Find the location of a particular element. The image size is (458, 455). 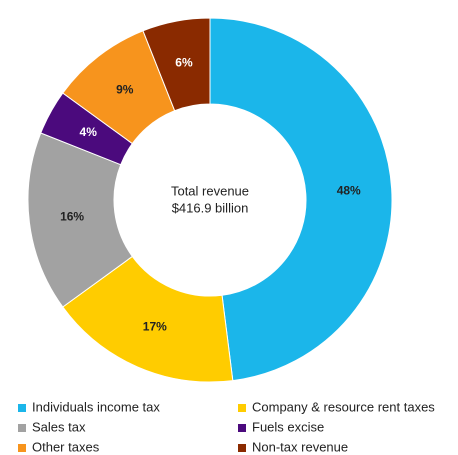

center-label: Total revenue is located at coordinates (210, 190).